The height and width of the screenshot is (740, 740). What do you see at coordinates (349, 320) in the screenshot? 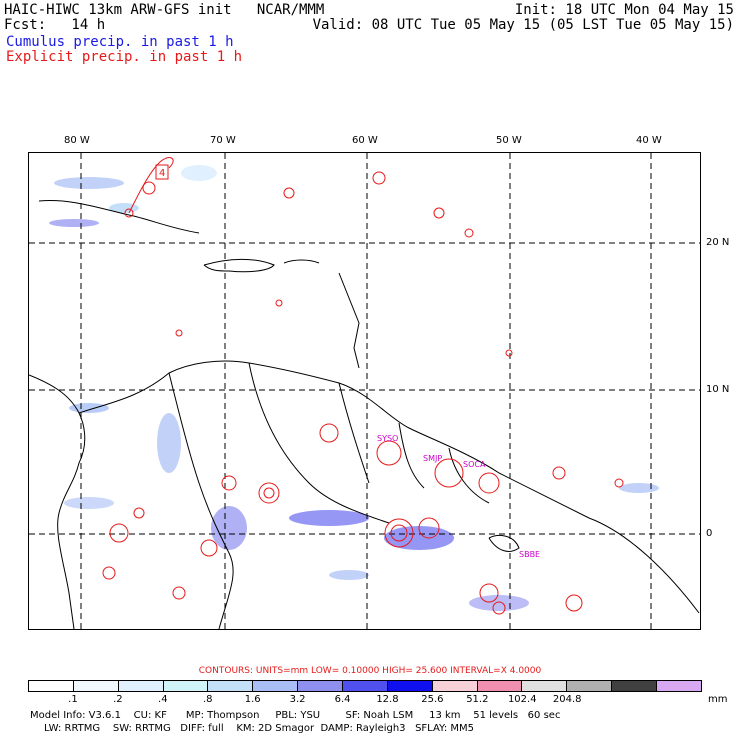
I see `coastline-lesser-antilles` at bounding box center [349, 320].